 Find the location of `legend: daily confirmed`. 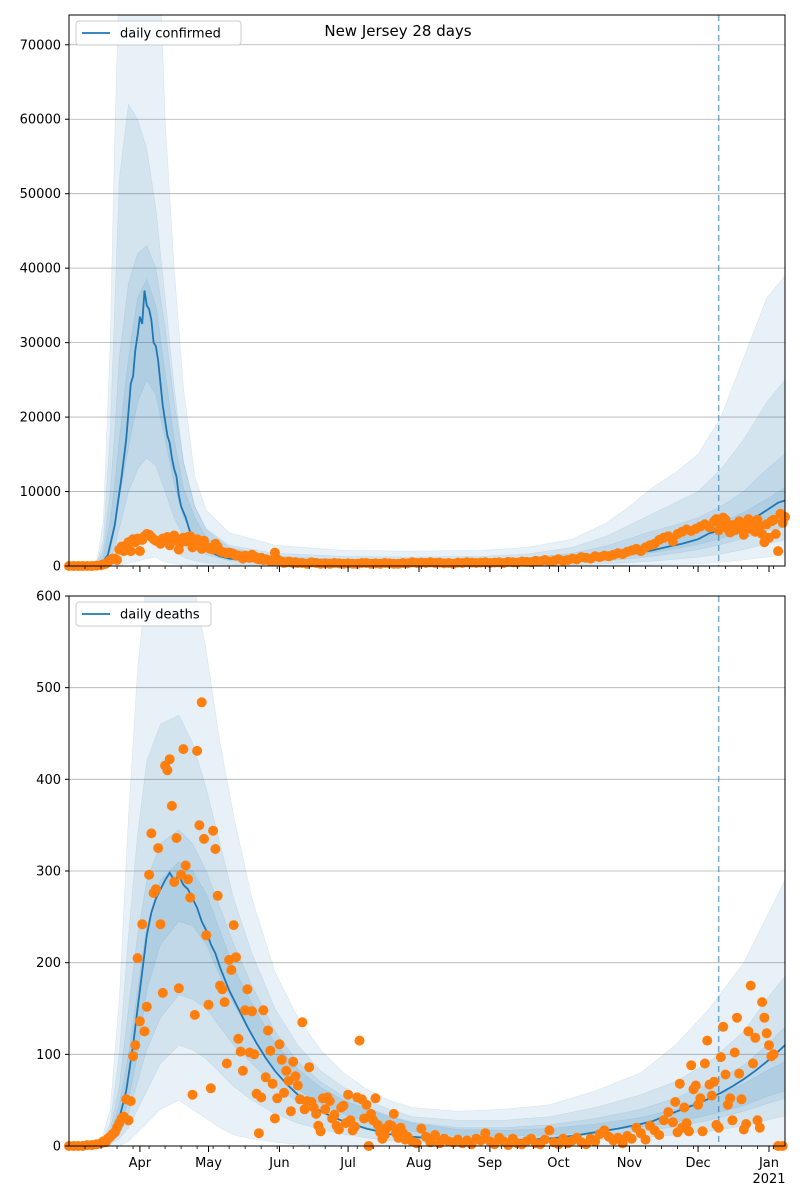

legend: daily confirmed is located at coordinates (158, 33).